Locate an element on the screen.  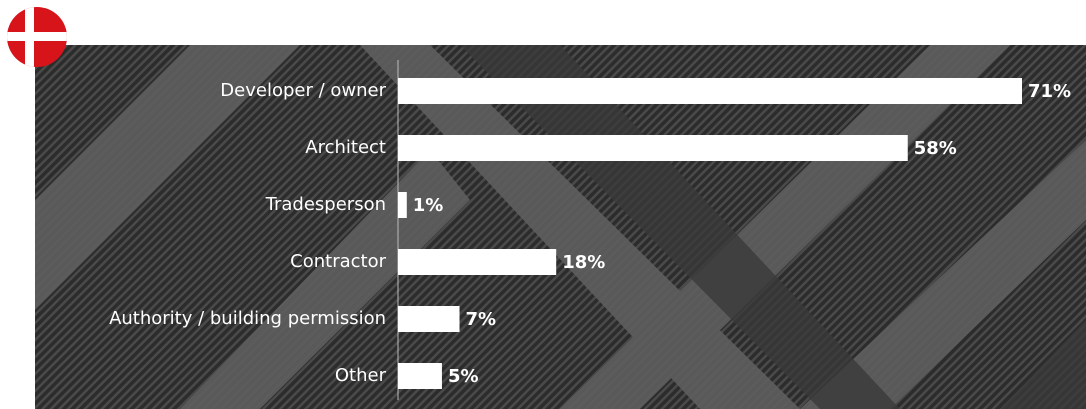
category-label: Contractor is located at coordinates (338, 261).